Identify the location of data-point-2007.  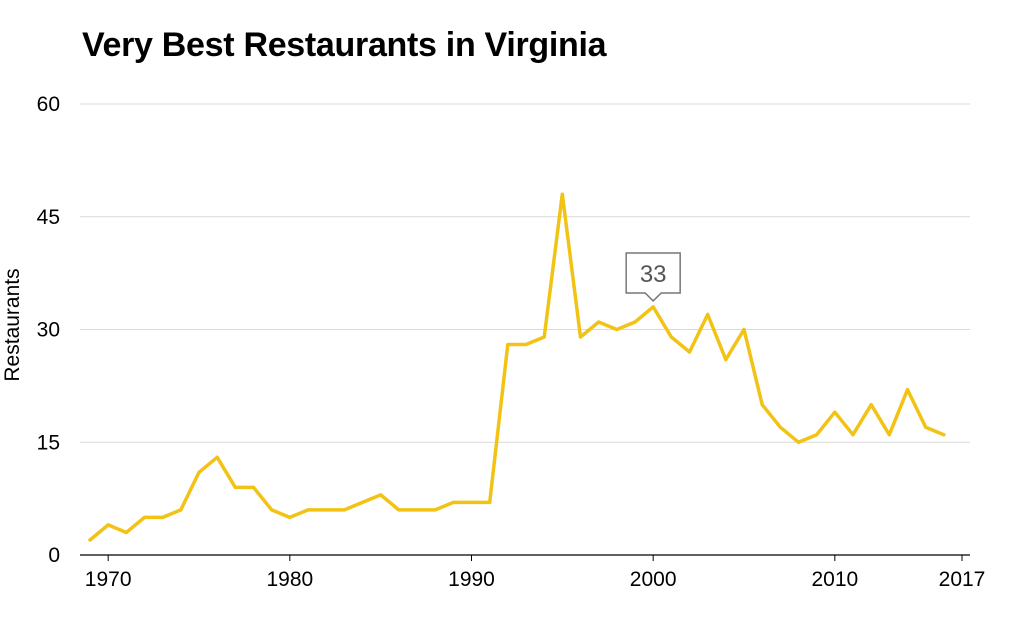
(780, 427).